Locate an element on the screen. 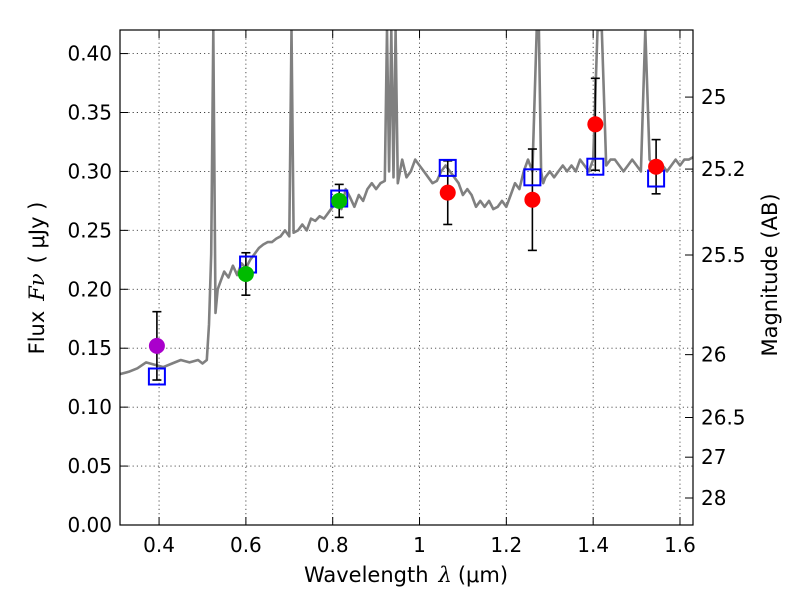  y-axis: 0.00 0.05 0.10 0.15 0.20 0.25 0.30 0.35 0.40 is located at coordinates (97, 289).